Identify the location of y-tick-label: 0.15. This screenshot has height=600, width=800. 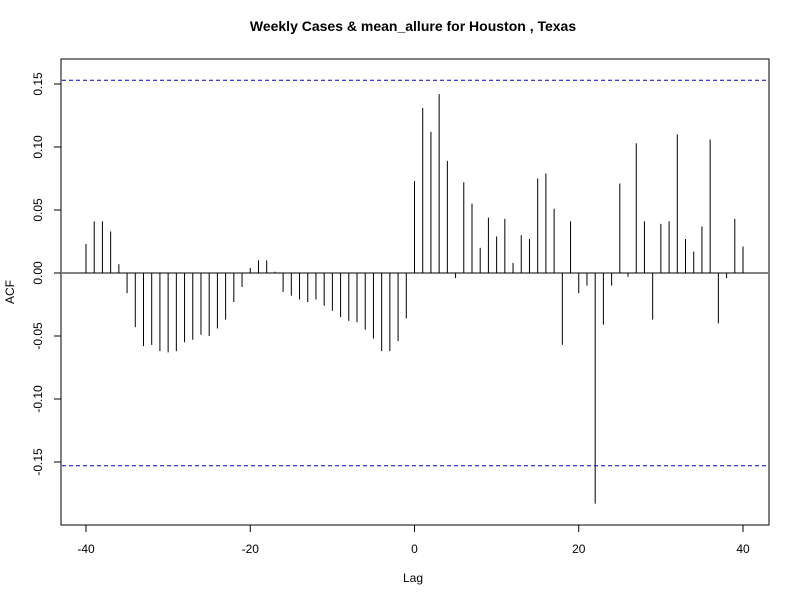
(38, 84).